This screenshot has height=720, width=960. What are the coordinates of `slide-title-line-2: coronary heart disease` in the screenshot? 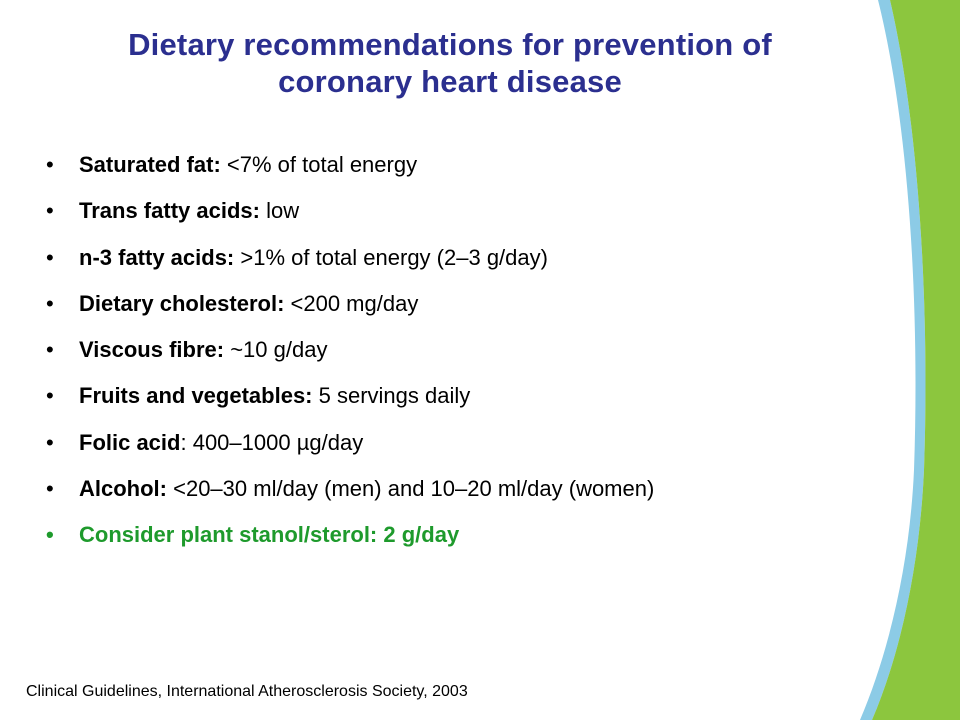 It's located at (450, 81).